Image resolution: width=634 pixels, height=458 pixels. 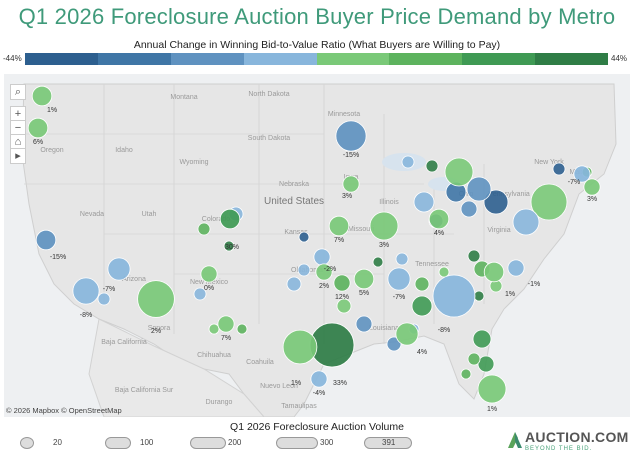 I want to click on logo-mark-icon, so click(x=515, y=440).